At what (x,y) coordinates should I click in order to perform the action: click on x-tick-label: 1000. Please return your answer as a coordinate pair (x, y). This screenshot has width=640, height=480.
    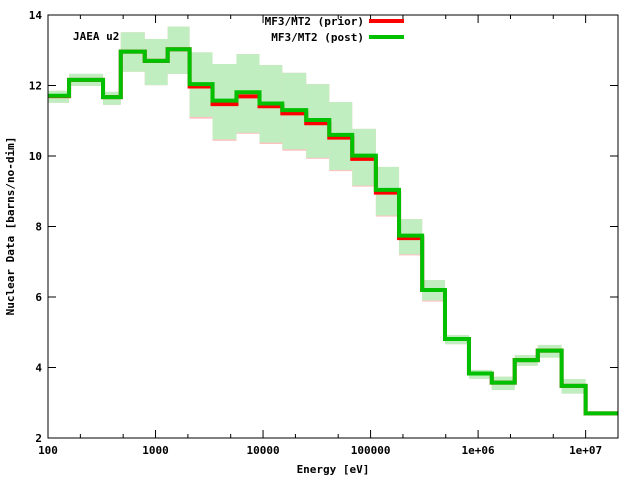
    Looking at the image, I should click on (155, 450).